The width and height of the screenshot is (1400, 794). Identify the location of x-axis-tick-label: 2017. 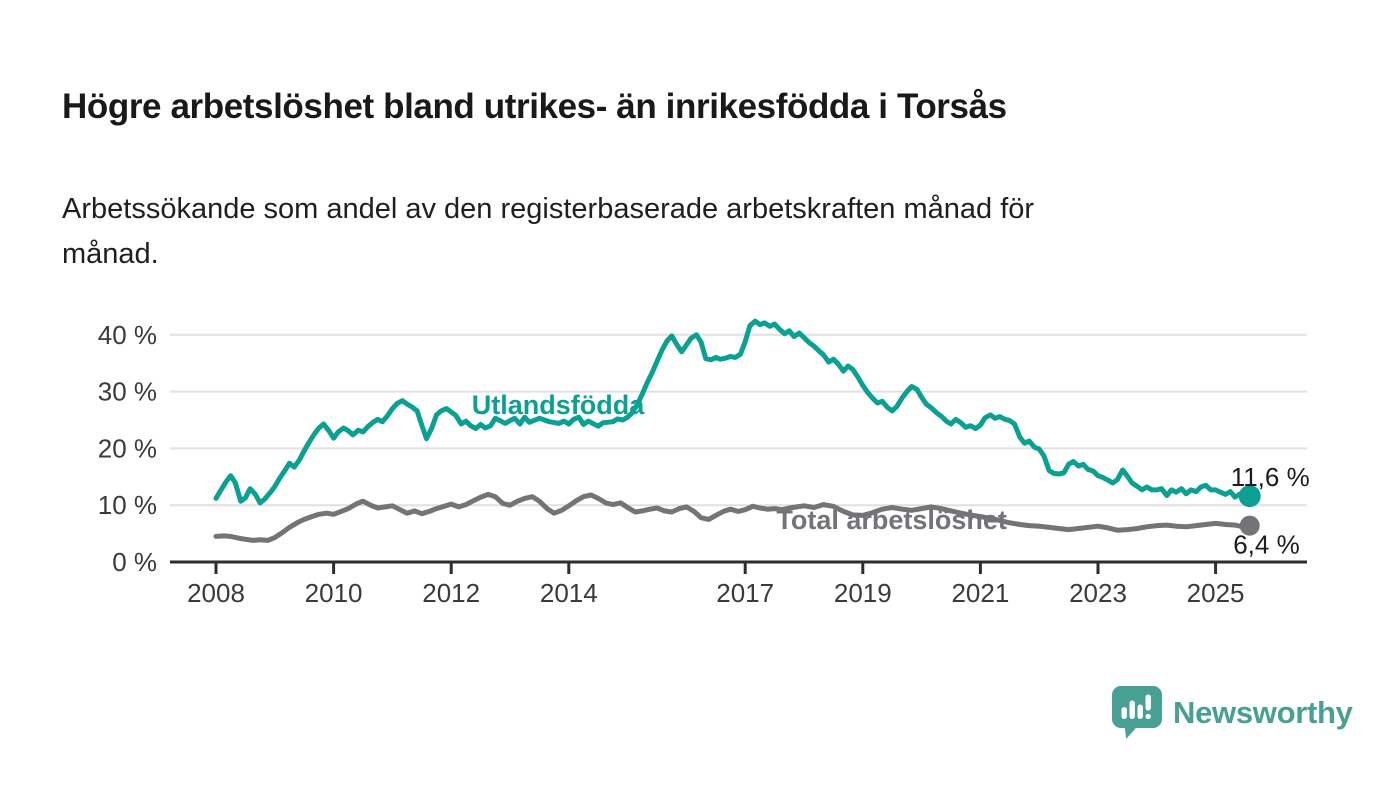
(745, 593).